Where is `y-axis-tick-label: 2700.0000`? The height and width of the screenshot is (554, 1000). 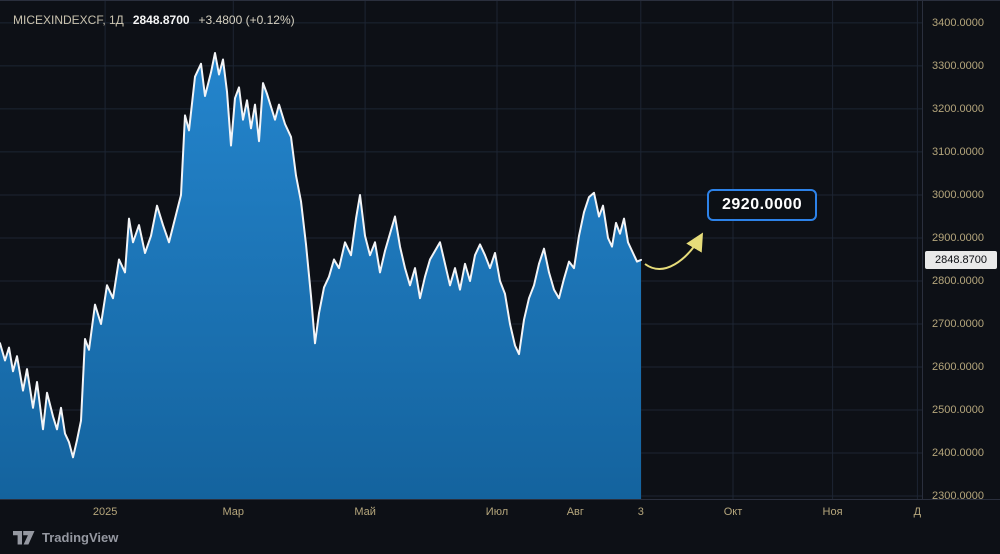 y-axis-tick-label: 2700.0000 is located at coordinates (958, 323).